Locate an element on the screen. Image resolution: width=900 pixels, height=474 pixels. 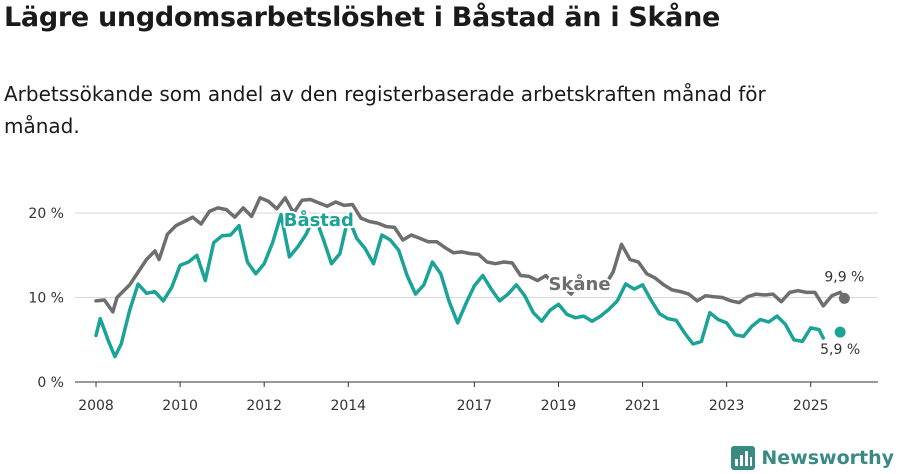
x-tick-label: 2025 is located at coordinates (811, 406).